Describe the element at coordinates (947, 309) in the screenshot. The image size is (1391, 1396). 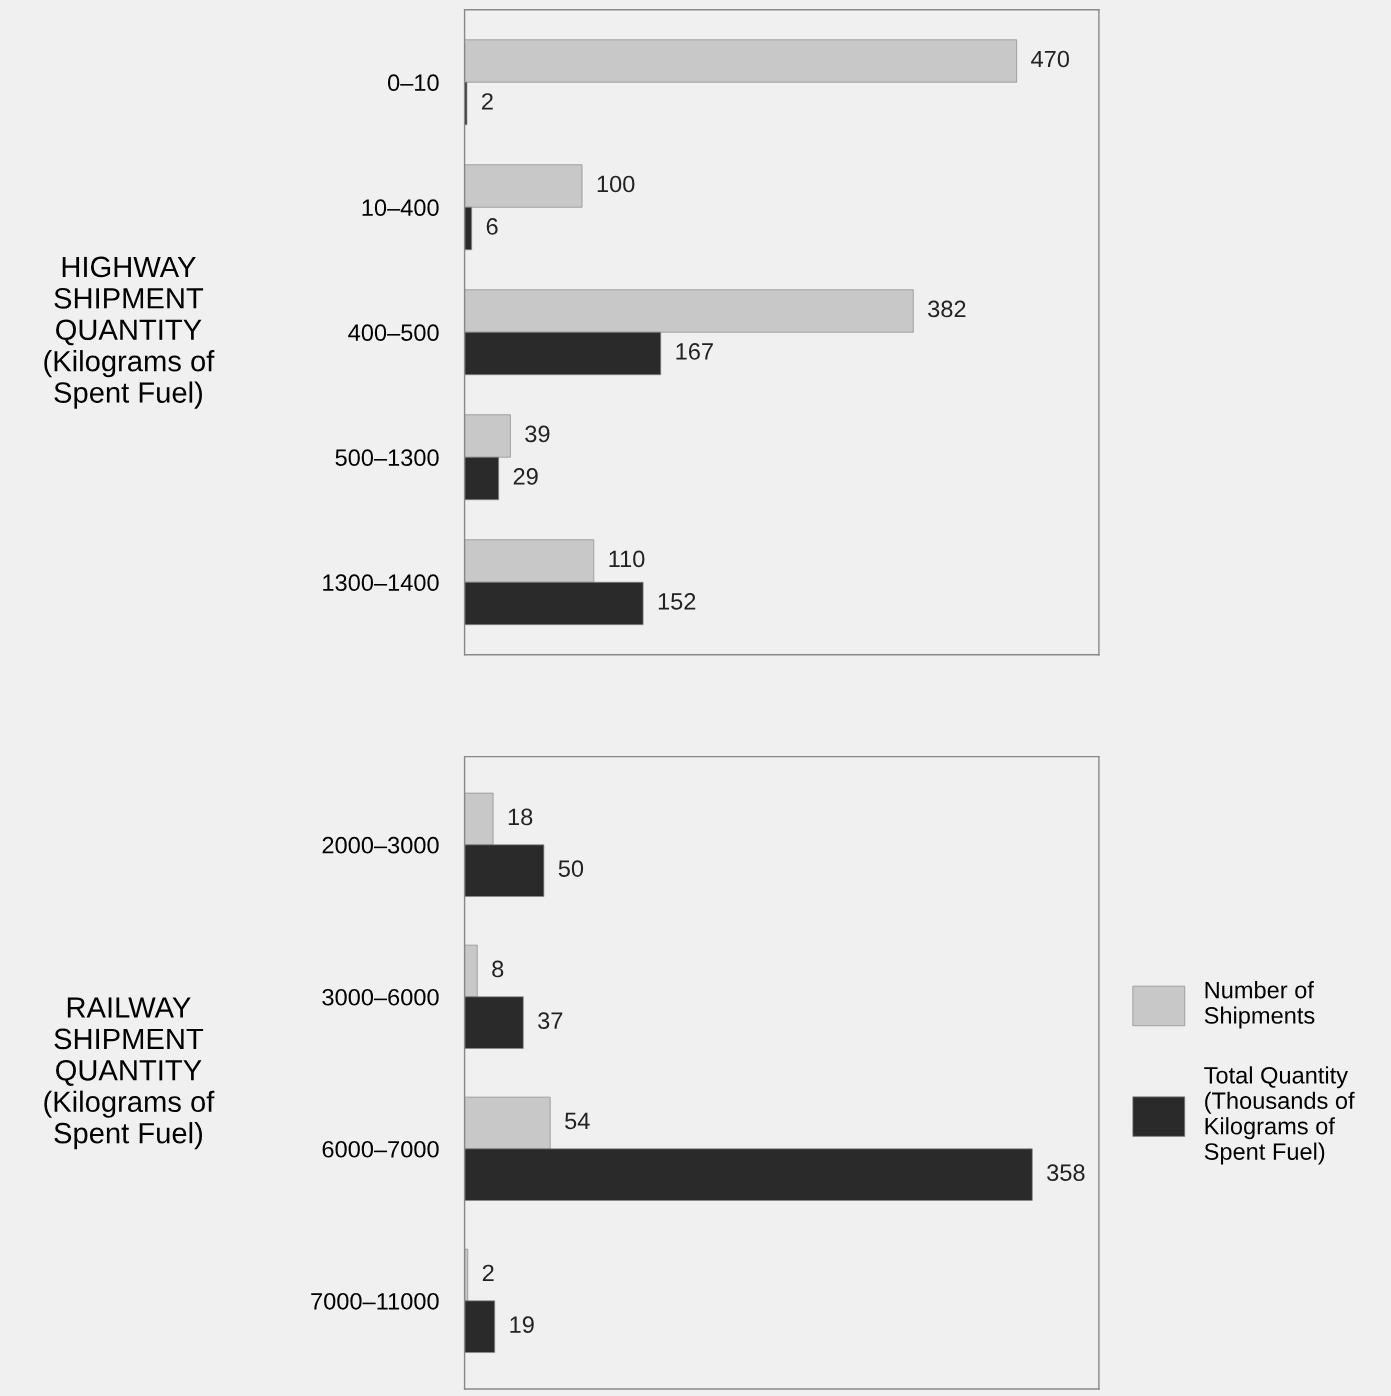
I see `data-label: 382` at that location.